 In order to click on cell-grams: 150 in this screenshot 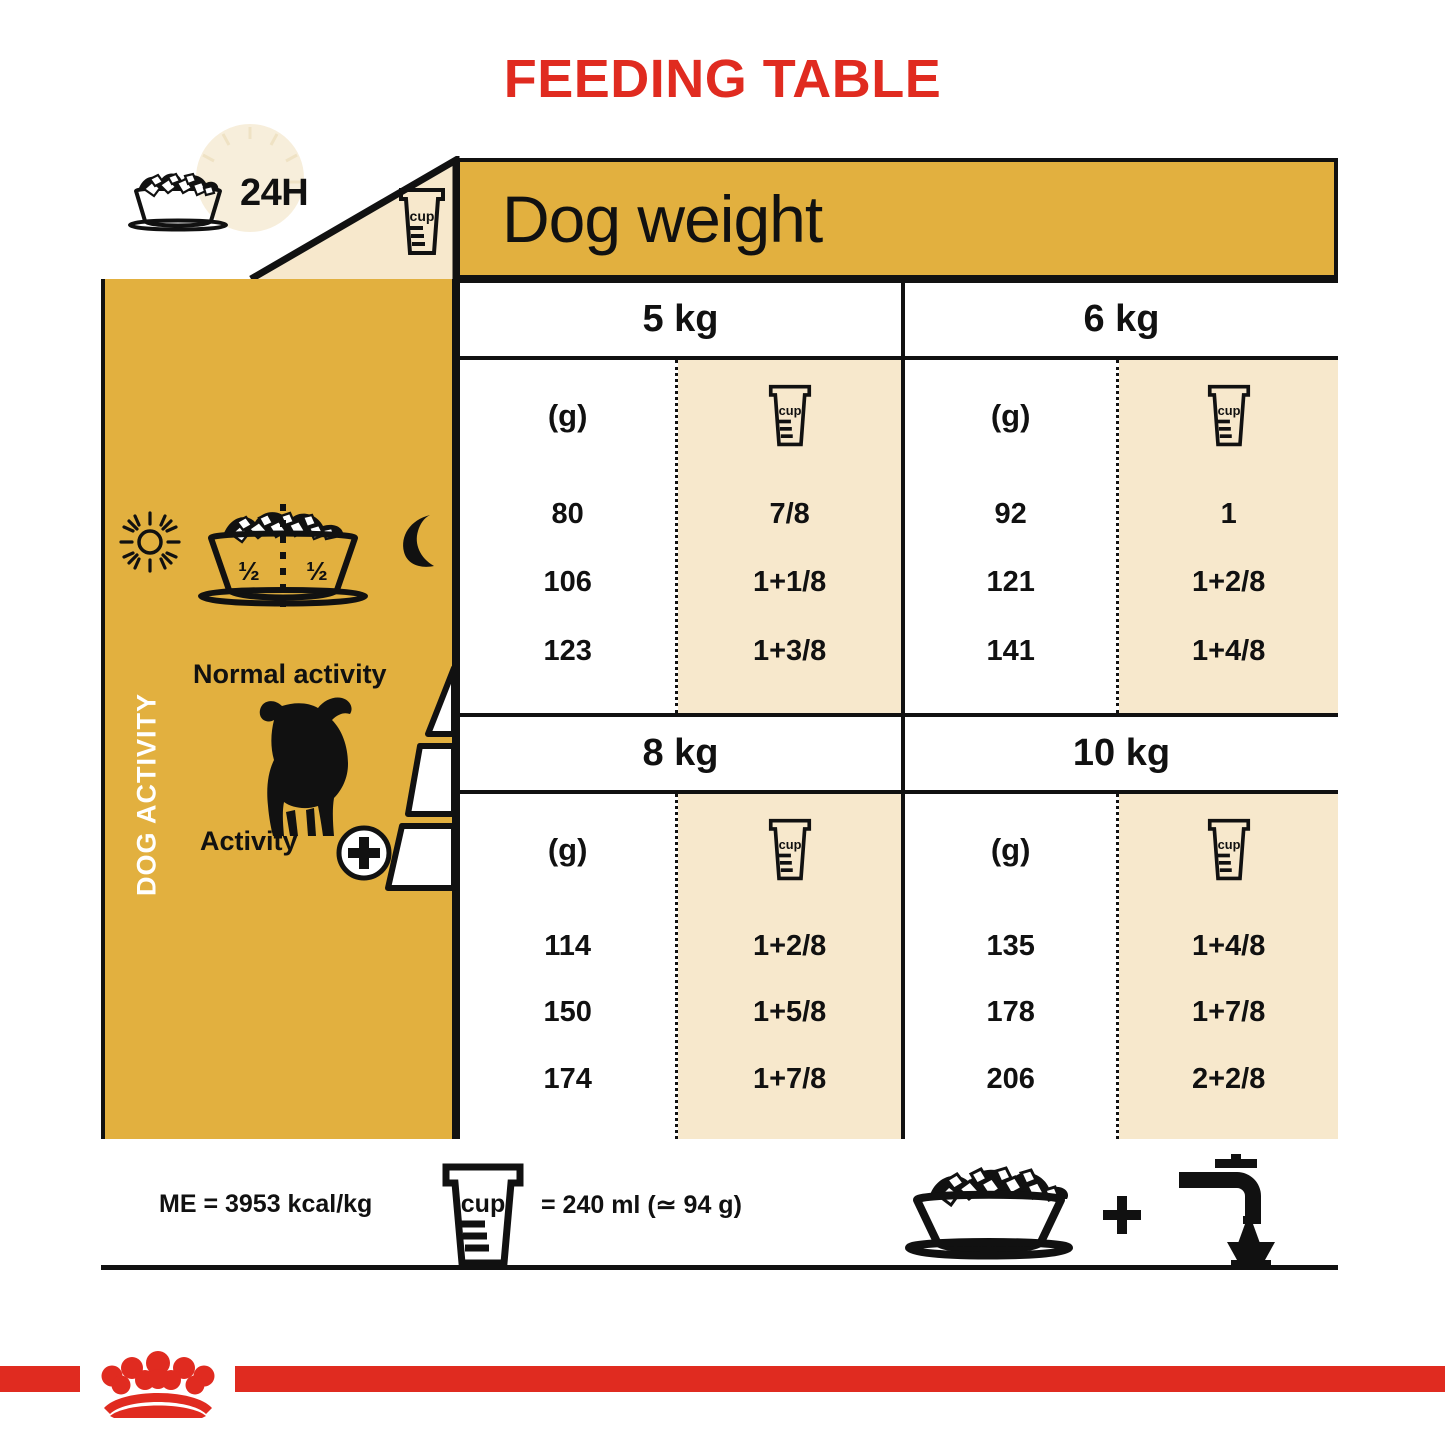, I will do `click(567, 1012)`.